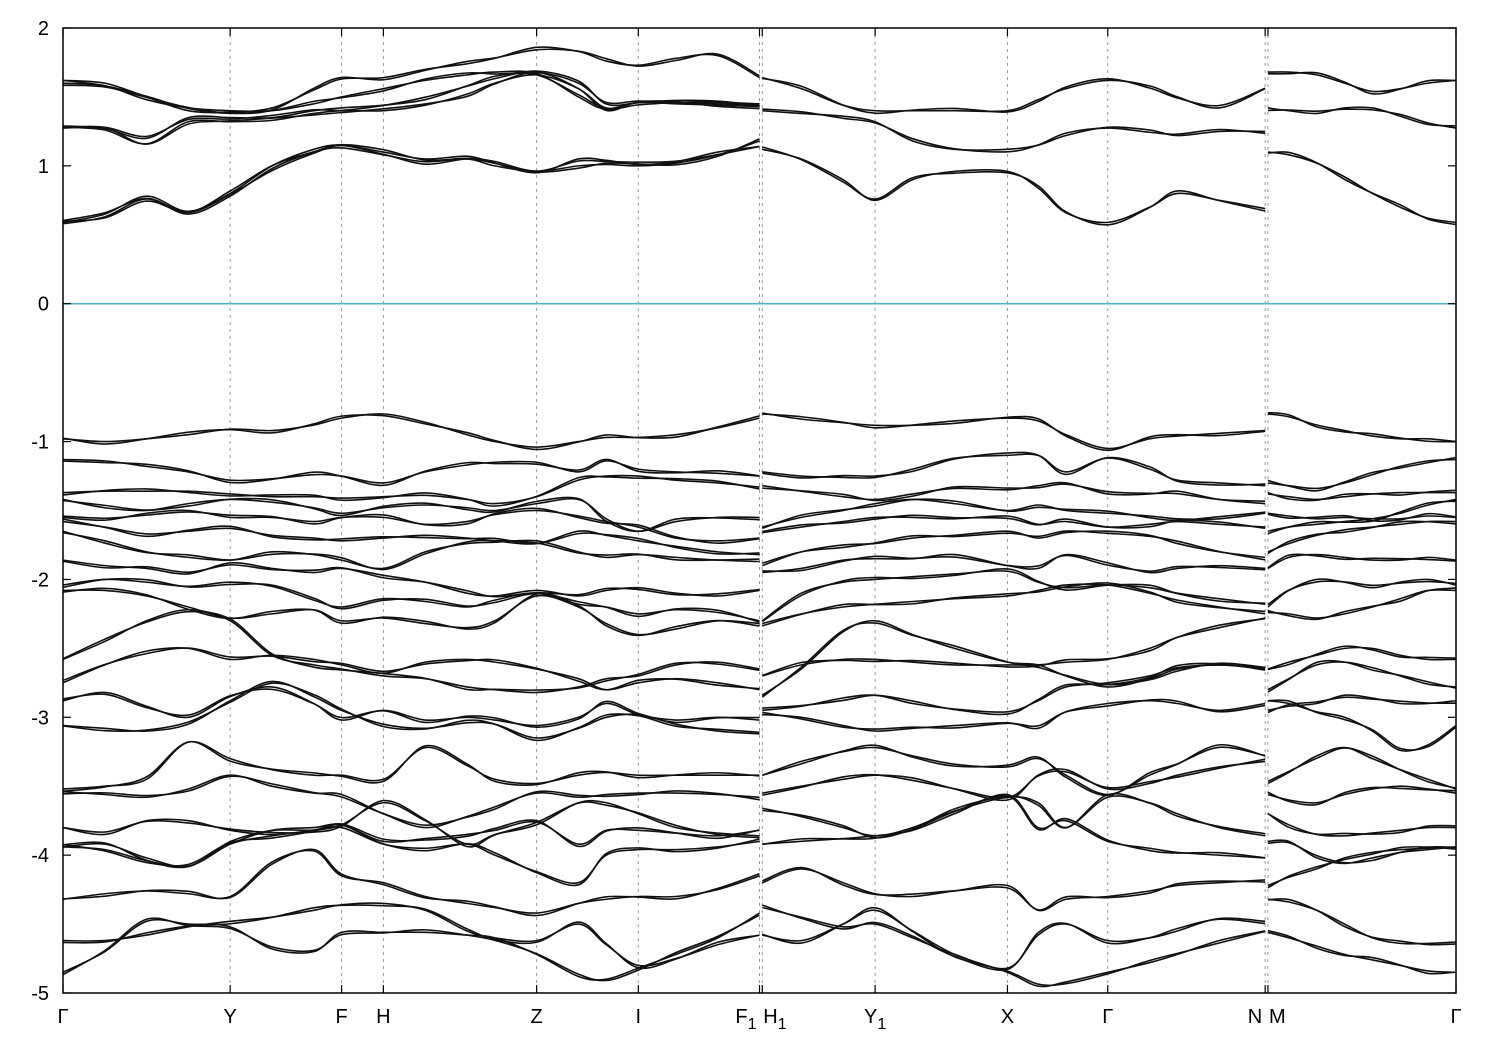 This screenshot has width=1500, height=1050. Describe the element at coordinates (1255, 1017) in the screenshot. I see `x-tick-label: N` at that location.